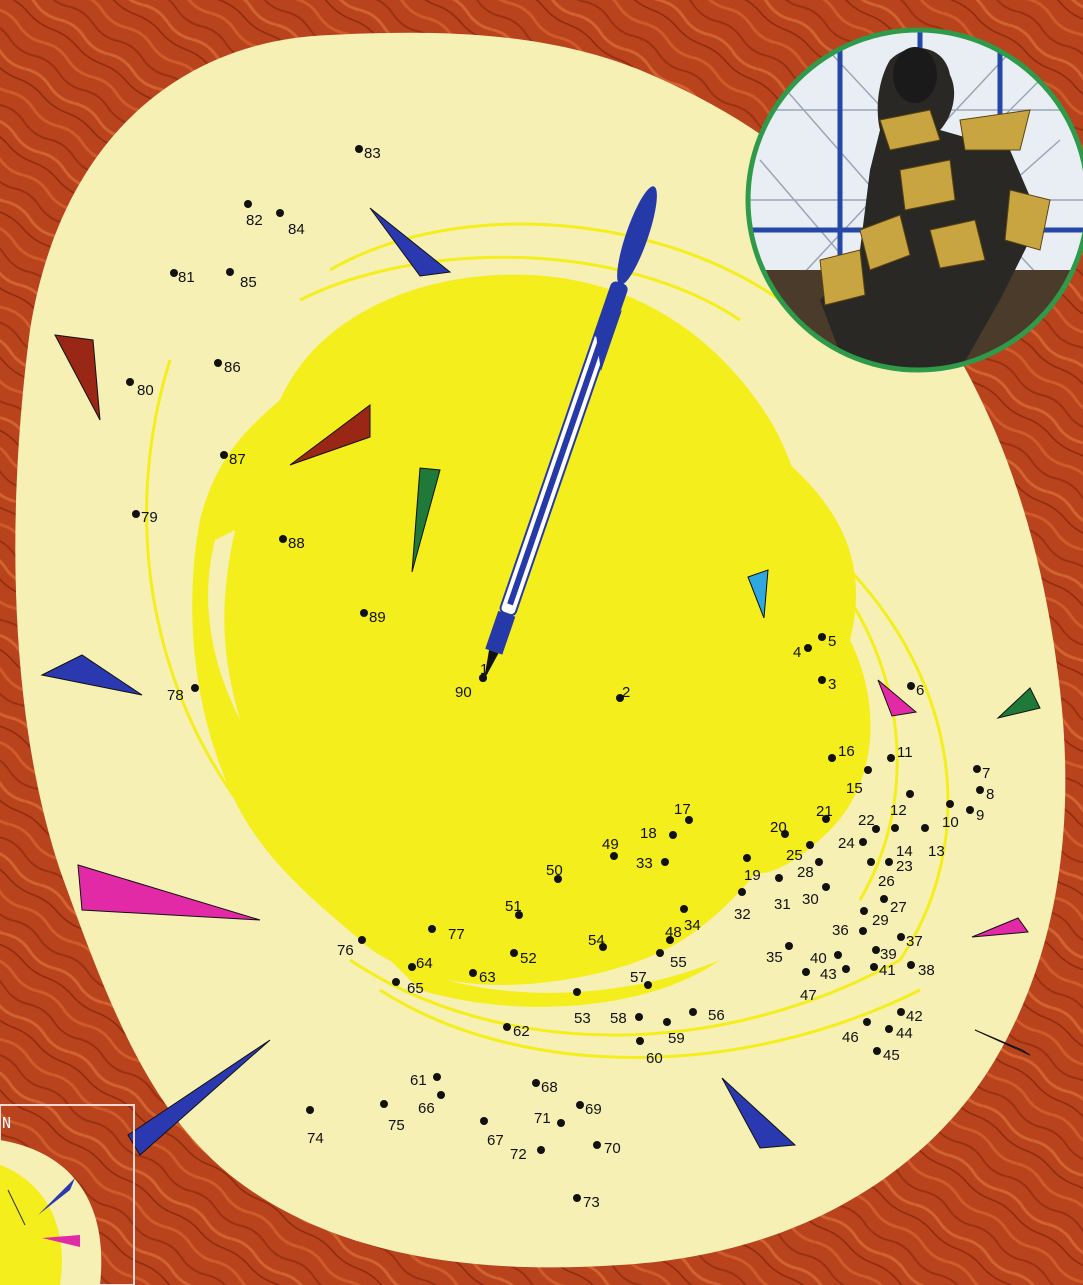 Image resolution: width=1083 pixels, height=1285 pixels. Describe the element at coordinates (626, 1018) in the screenshot. I see `dot-58: 58` at that location.